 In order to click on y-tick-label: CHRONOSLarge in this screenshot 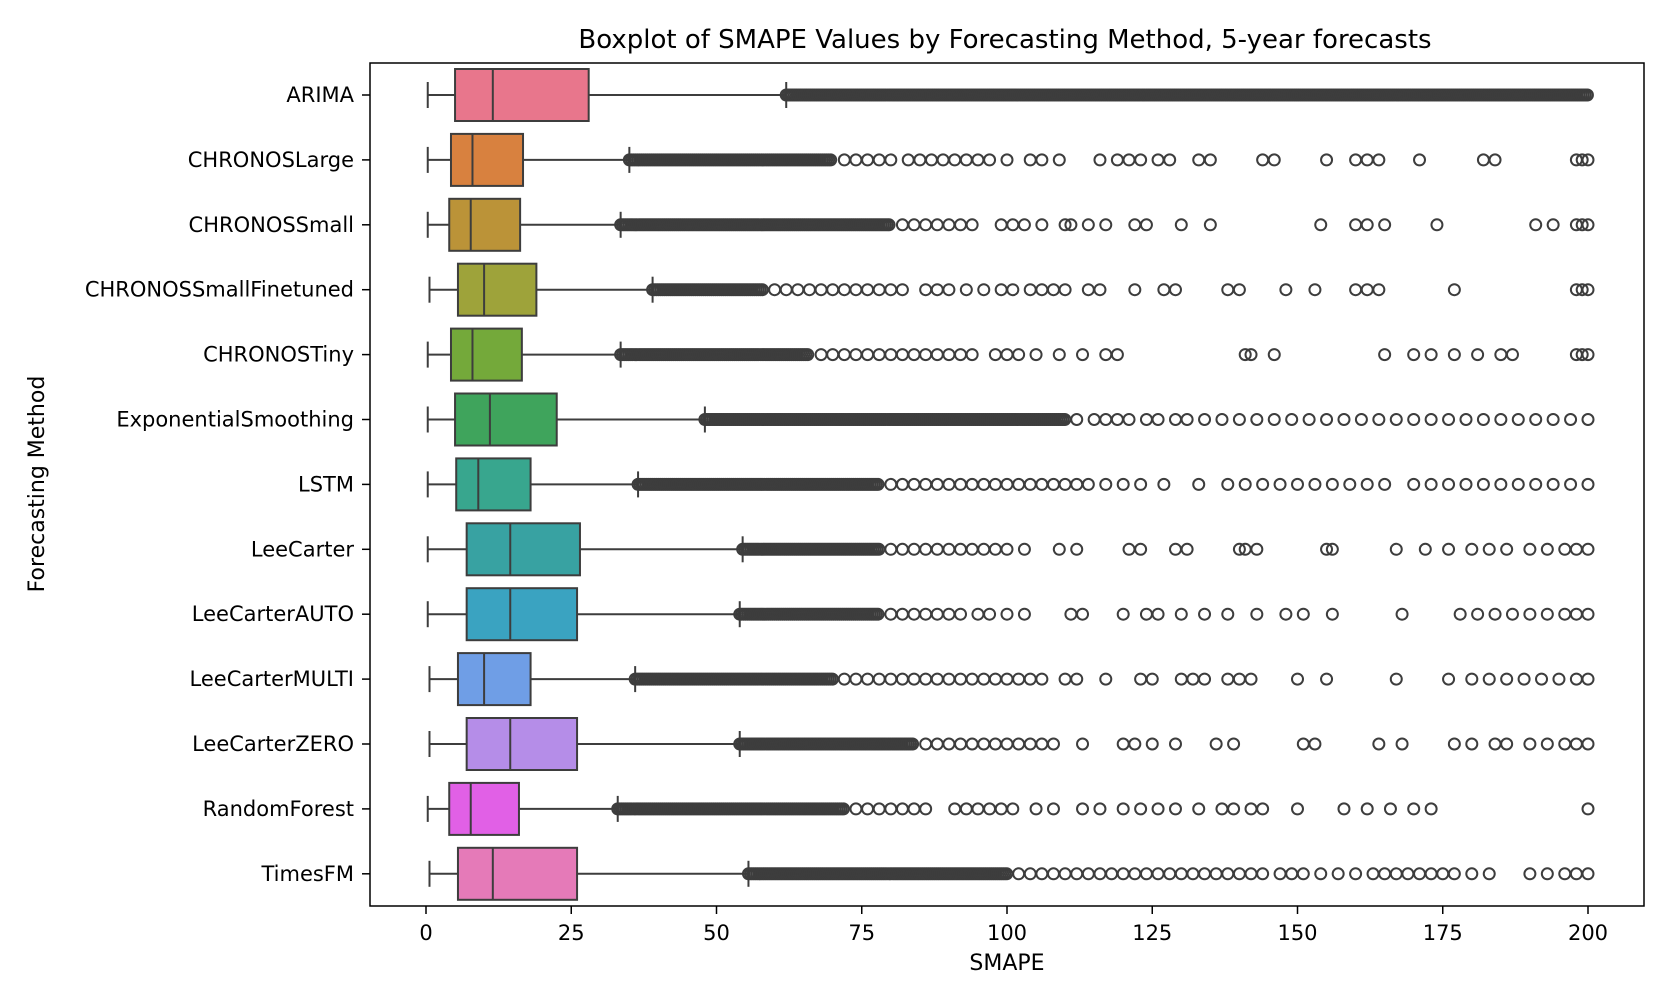, I will do `click(271, 160)`.